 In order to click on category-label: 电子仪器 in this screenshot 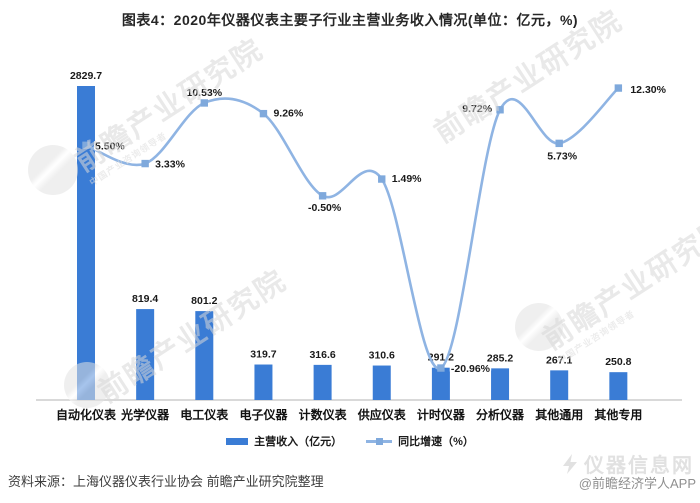, I will do `click(263, 414)`.